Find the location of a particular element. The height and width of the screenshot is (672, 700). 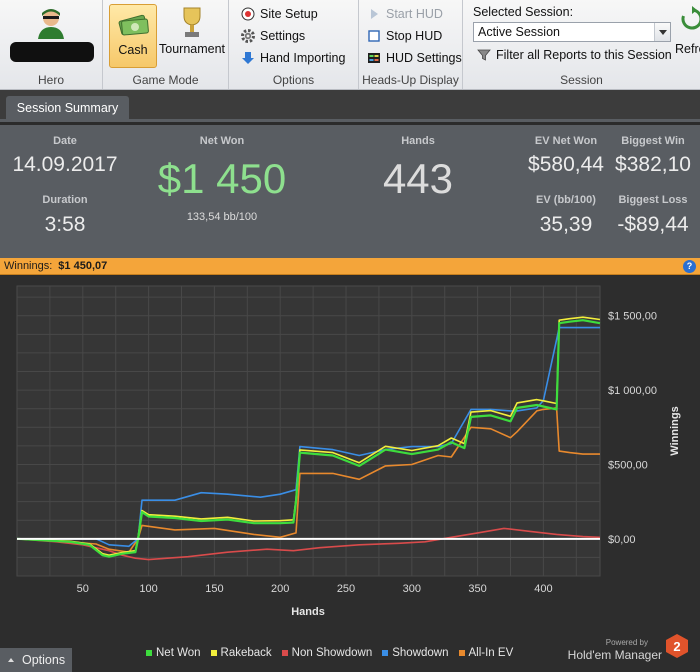

legend-label: Net Won is located at coordinates (178, 653).